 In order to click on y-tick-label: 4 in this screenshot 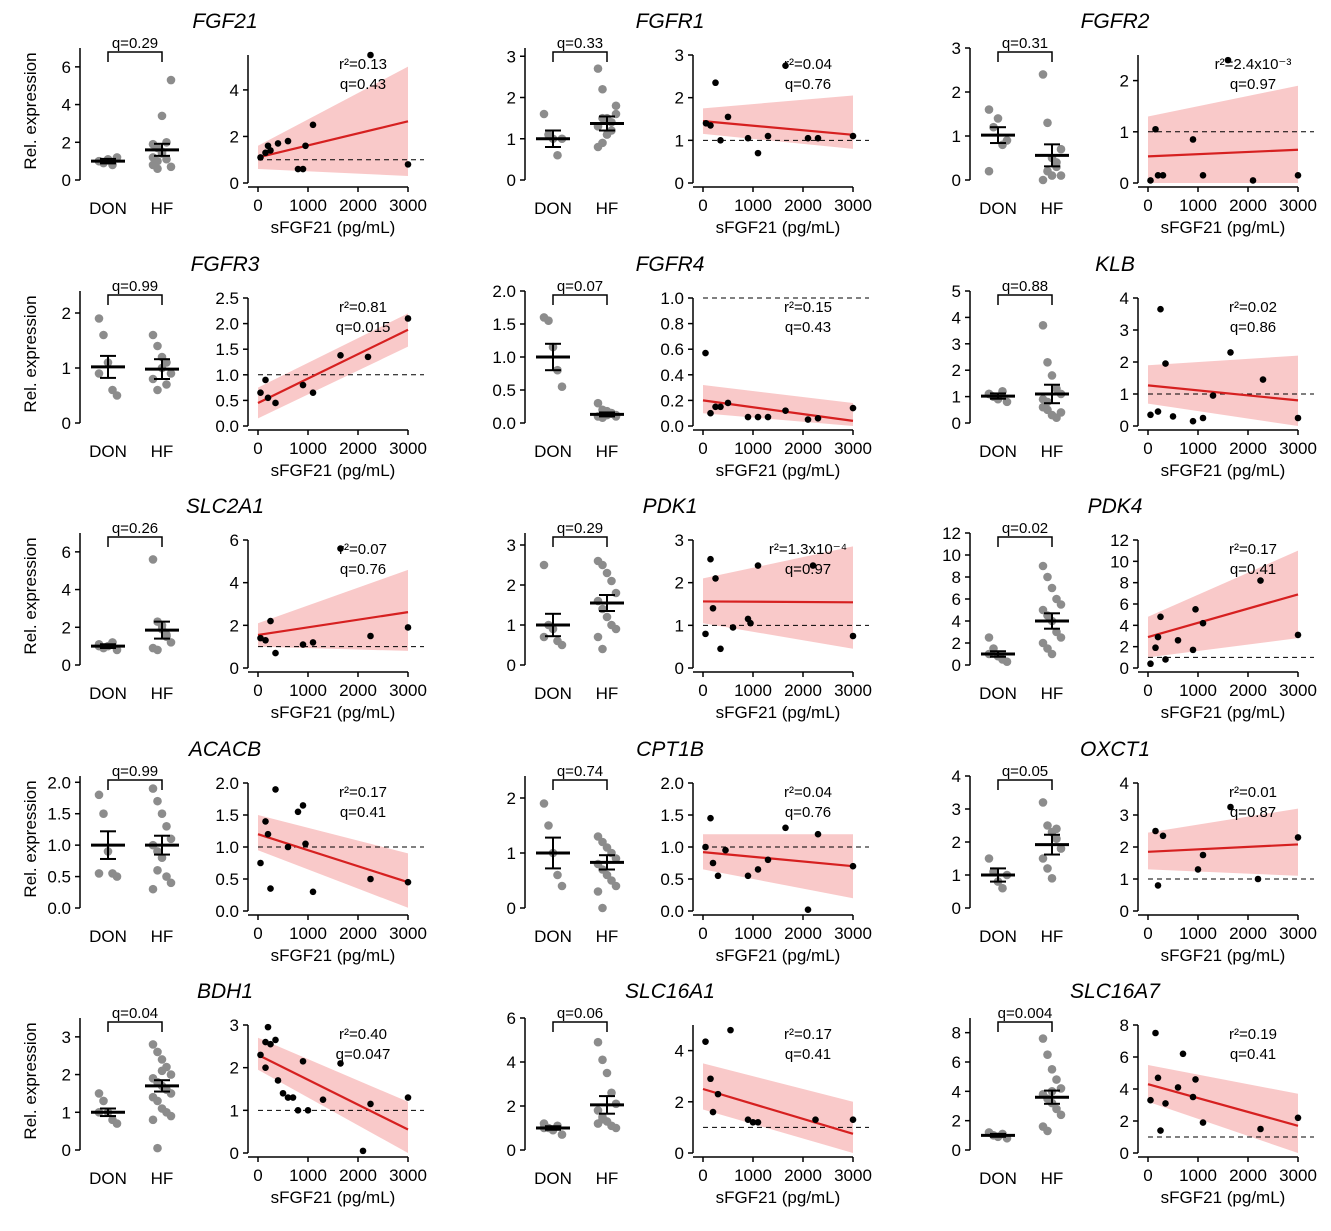, I will do `click(234, 583)`.